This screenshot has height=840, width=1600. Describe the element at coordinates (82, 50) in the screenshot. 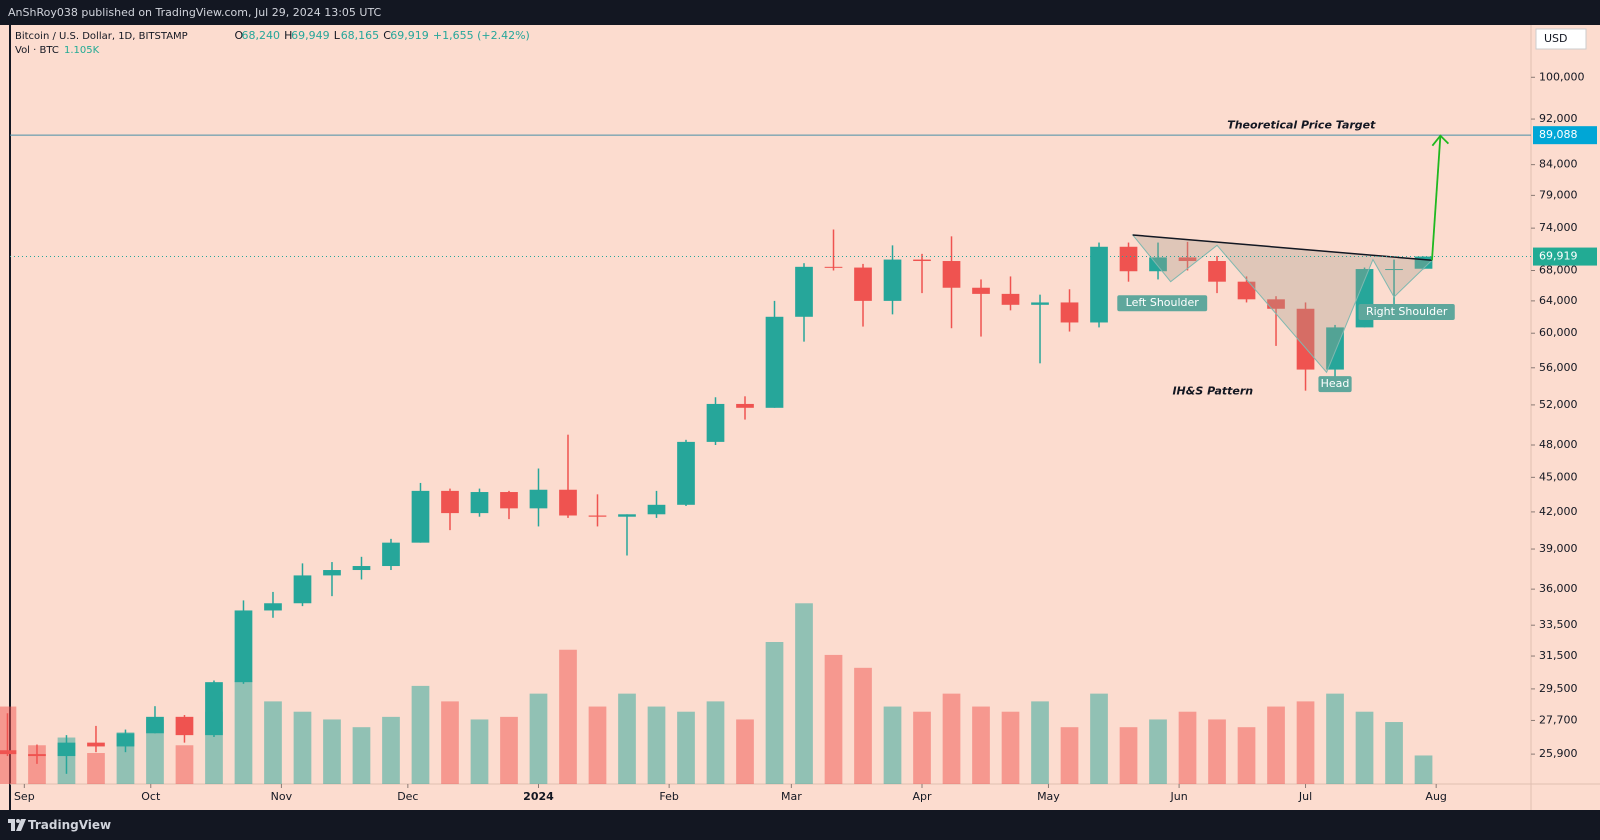

I see `volume-last: 1.105K` at that location.